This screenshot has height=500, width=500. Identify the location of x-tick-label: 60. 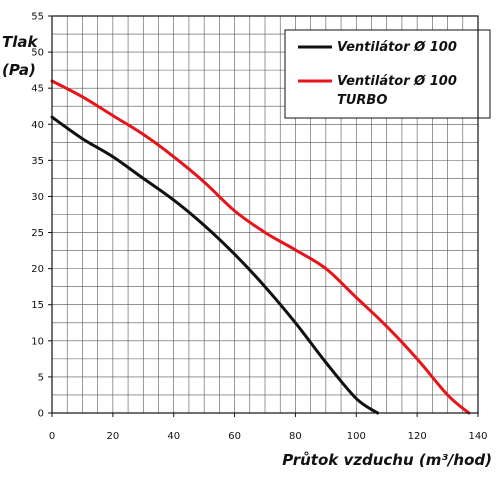
(234, 436).